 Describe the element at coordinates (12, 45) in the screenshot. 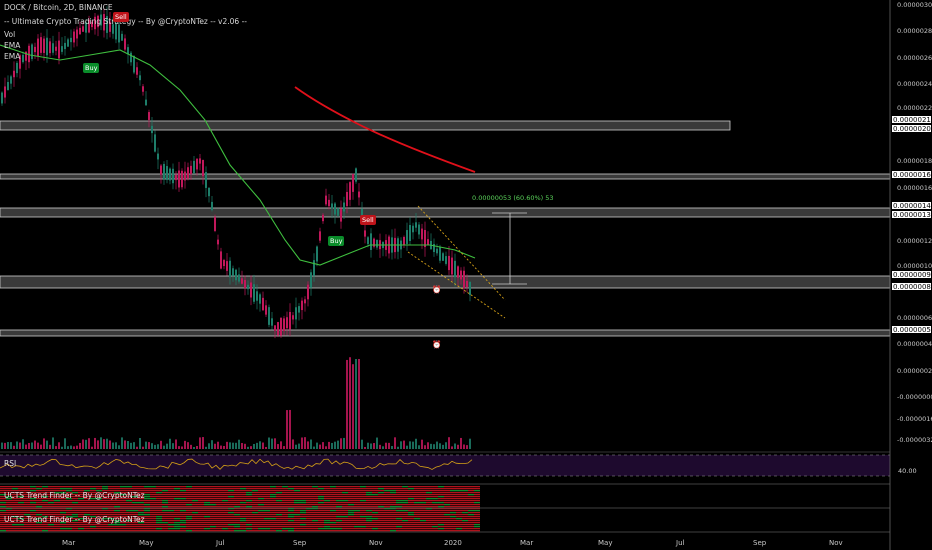

I see `ema-legend-1: EMA` at that location.